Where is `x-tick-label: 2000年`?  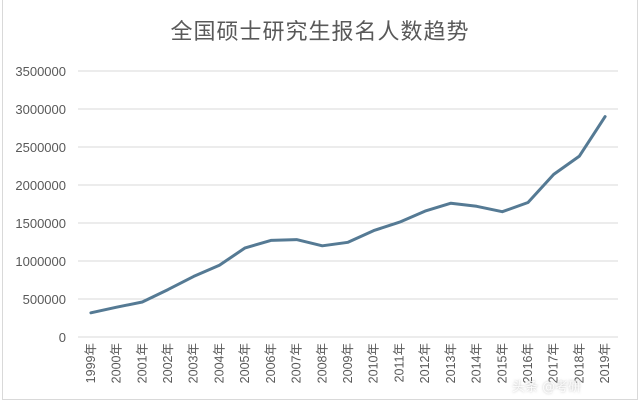 x-tick-label: 2000年 is located at coordinates (117, 363).